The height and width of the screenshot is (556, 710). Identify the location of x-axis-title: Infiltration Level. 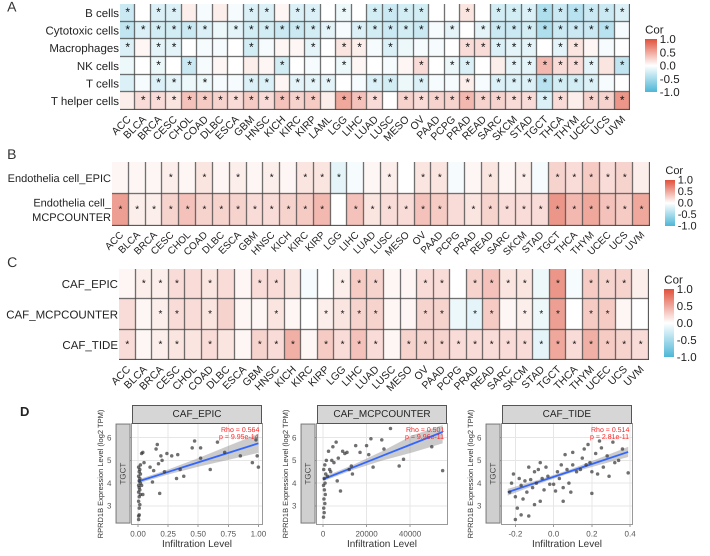
(197, 544).